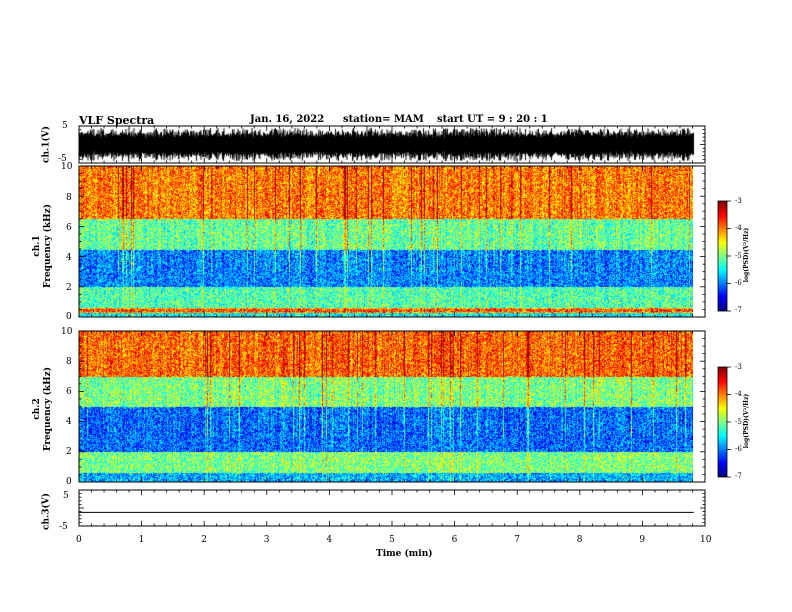 The width and height of the screenshot is (792, 612). Describe the element at coordinates (404, 554) in the screenshot. I see `x-axis-label: Time (min)` at that location.